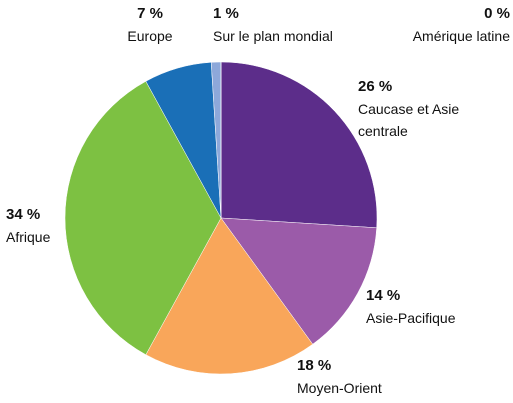  I want to click on category-label: Afrique, so click(28, 237).